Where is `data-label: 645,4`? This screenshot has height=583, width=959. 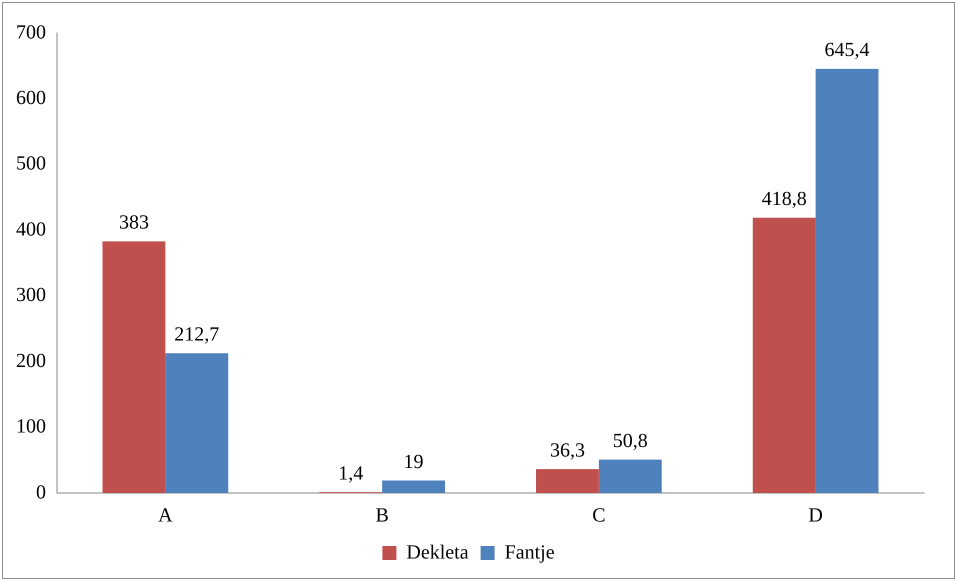
data-label: 645,4 is located at coordinates (847, 50).